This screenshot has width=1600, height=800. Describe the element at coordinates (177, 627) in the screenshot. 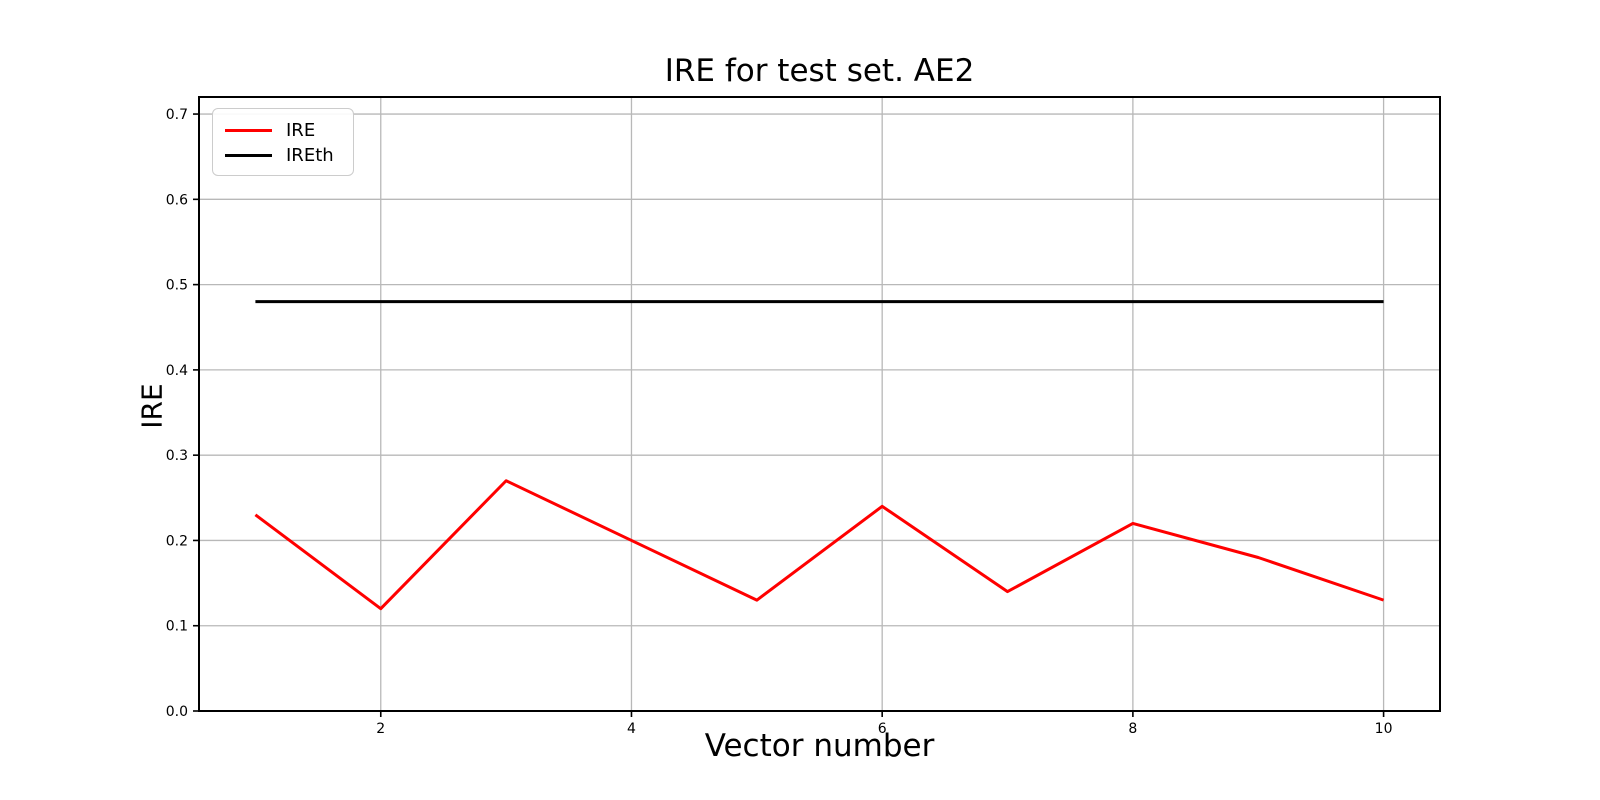

I see `y-tick-label: 0.1` at that location.